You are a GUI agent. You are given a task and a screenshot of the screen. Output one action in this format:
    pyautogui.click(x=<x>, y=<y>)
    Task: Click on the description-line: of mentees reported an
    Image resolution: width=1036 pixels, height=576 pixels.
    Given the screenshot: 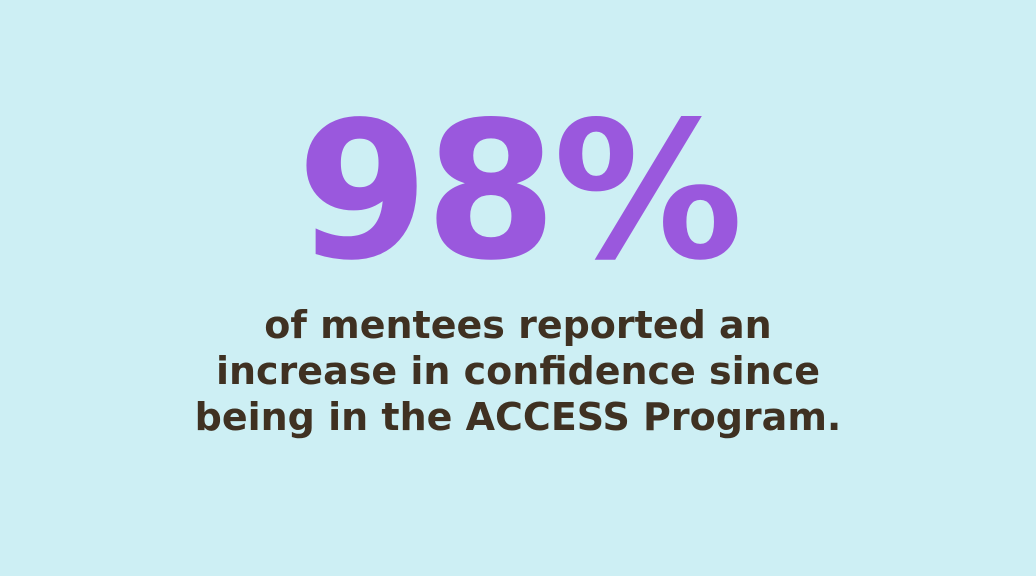 What is the action you would take?
    pyautogui.click(x=518, y=325)
    